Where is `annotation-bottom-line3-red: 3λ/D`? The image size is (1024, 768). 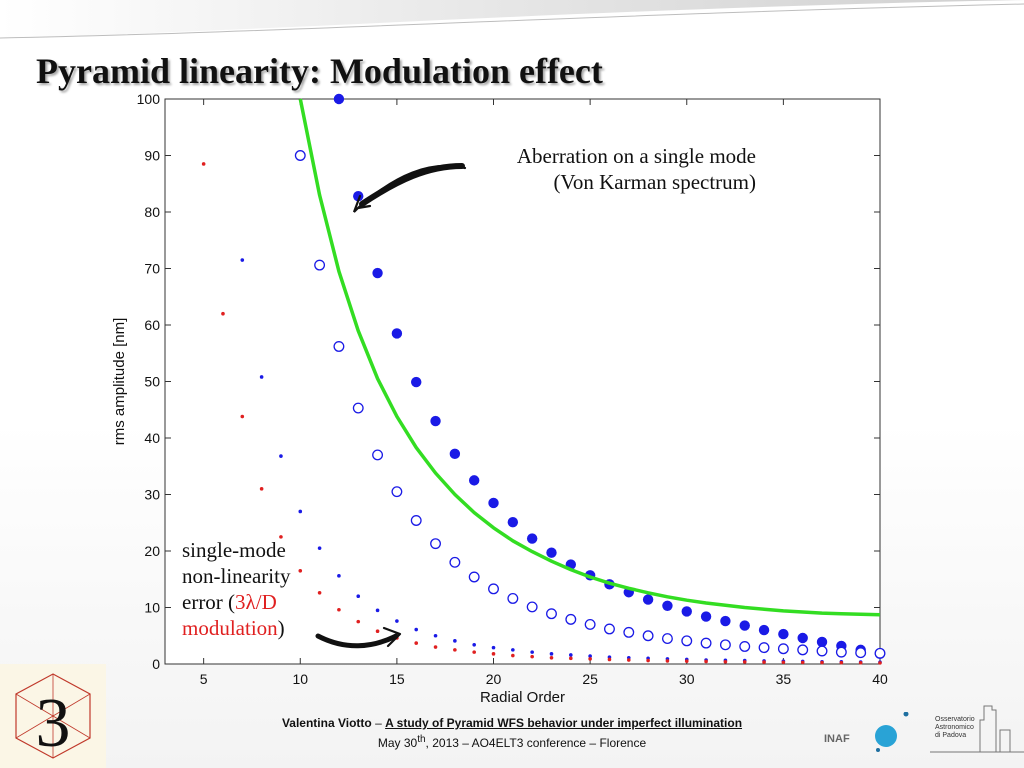 annotation-bottom-line3-red: 3λ/D is located at coordinates (256, 602).